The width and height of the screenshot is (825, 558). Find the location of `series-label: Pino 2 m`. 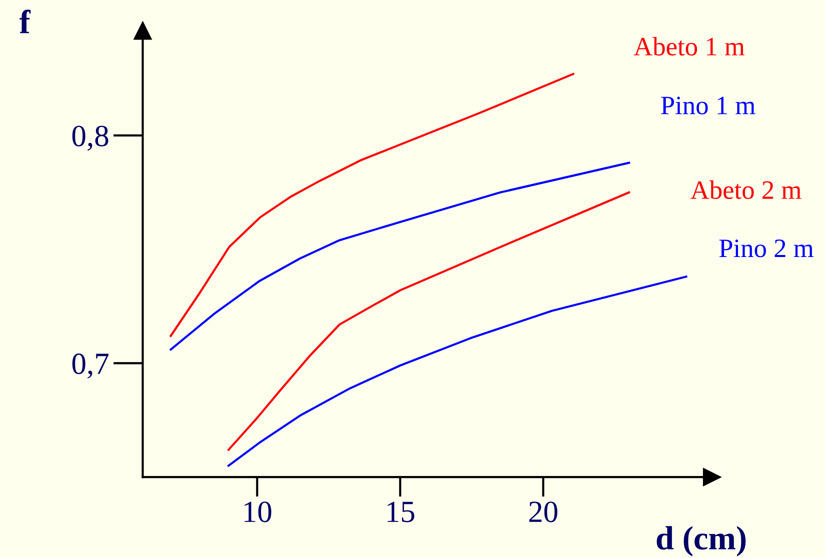

series-label: Pino 2 m is located at coordinates (766, 249).